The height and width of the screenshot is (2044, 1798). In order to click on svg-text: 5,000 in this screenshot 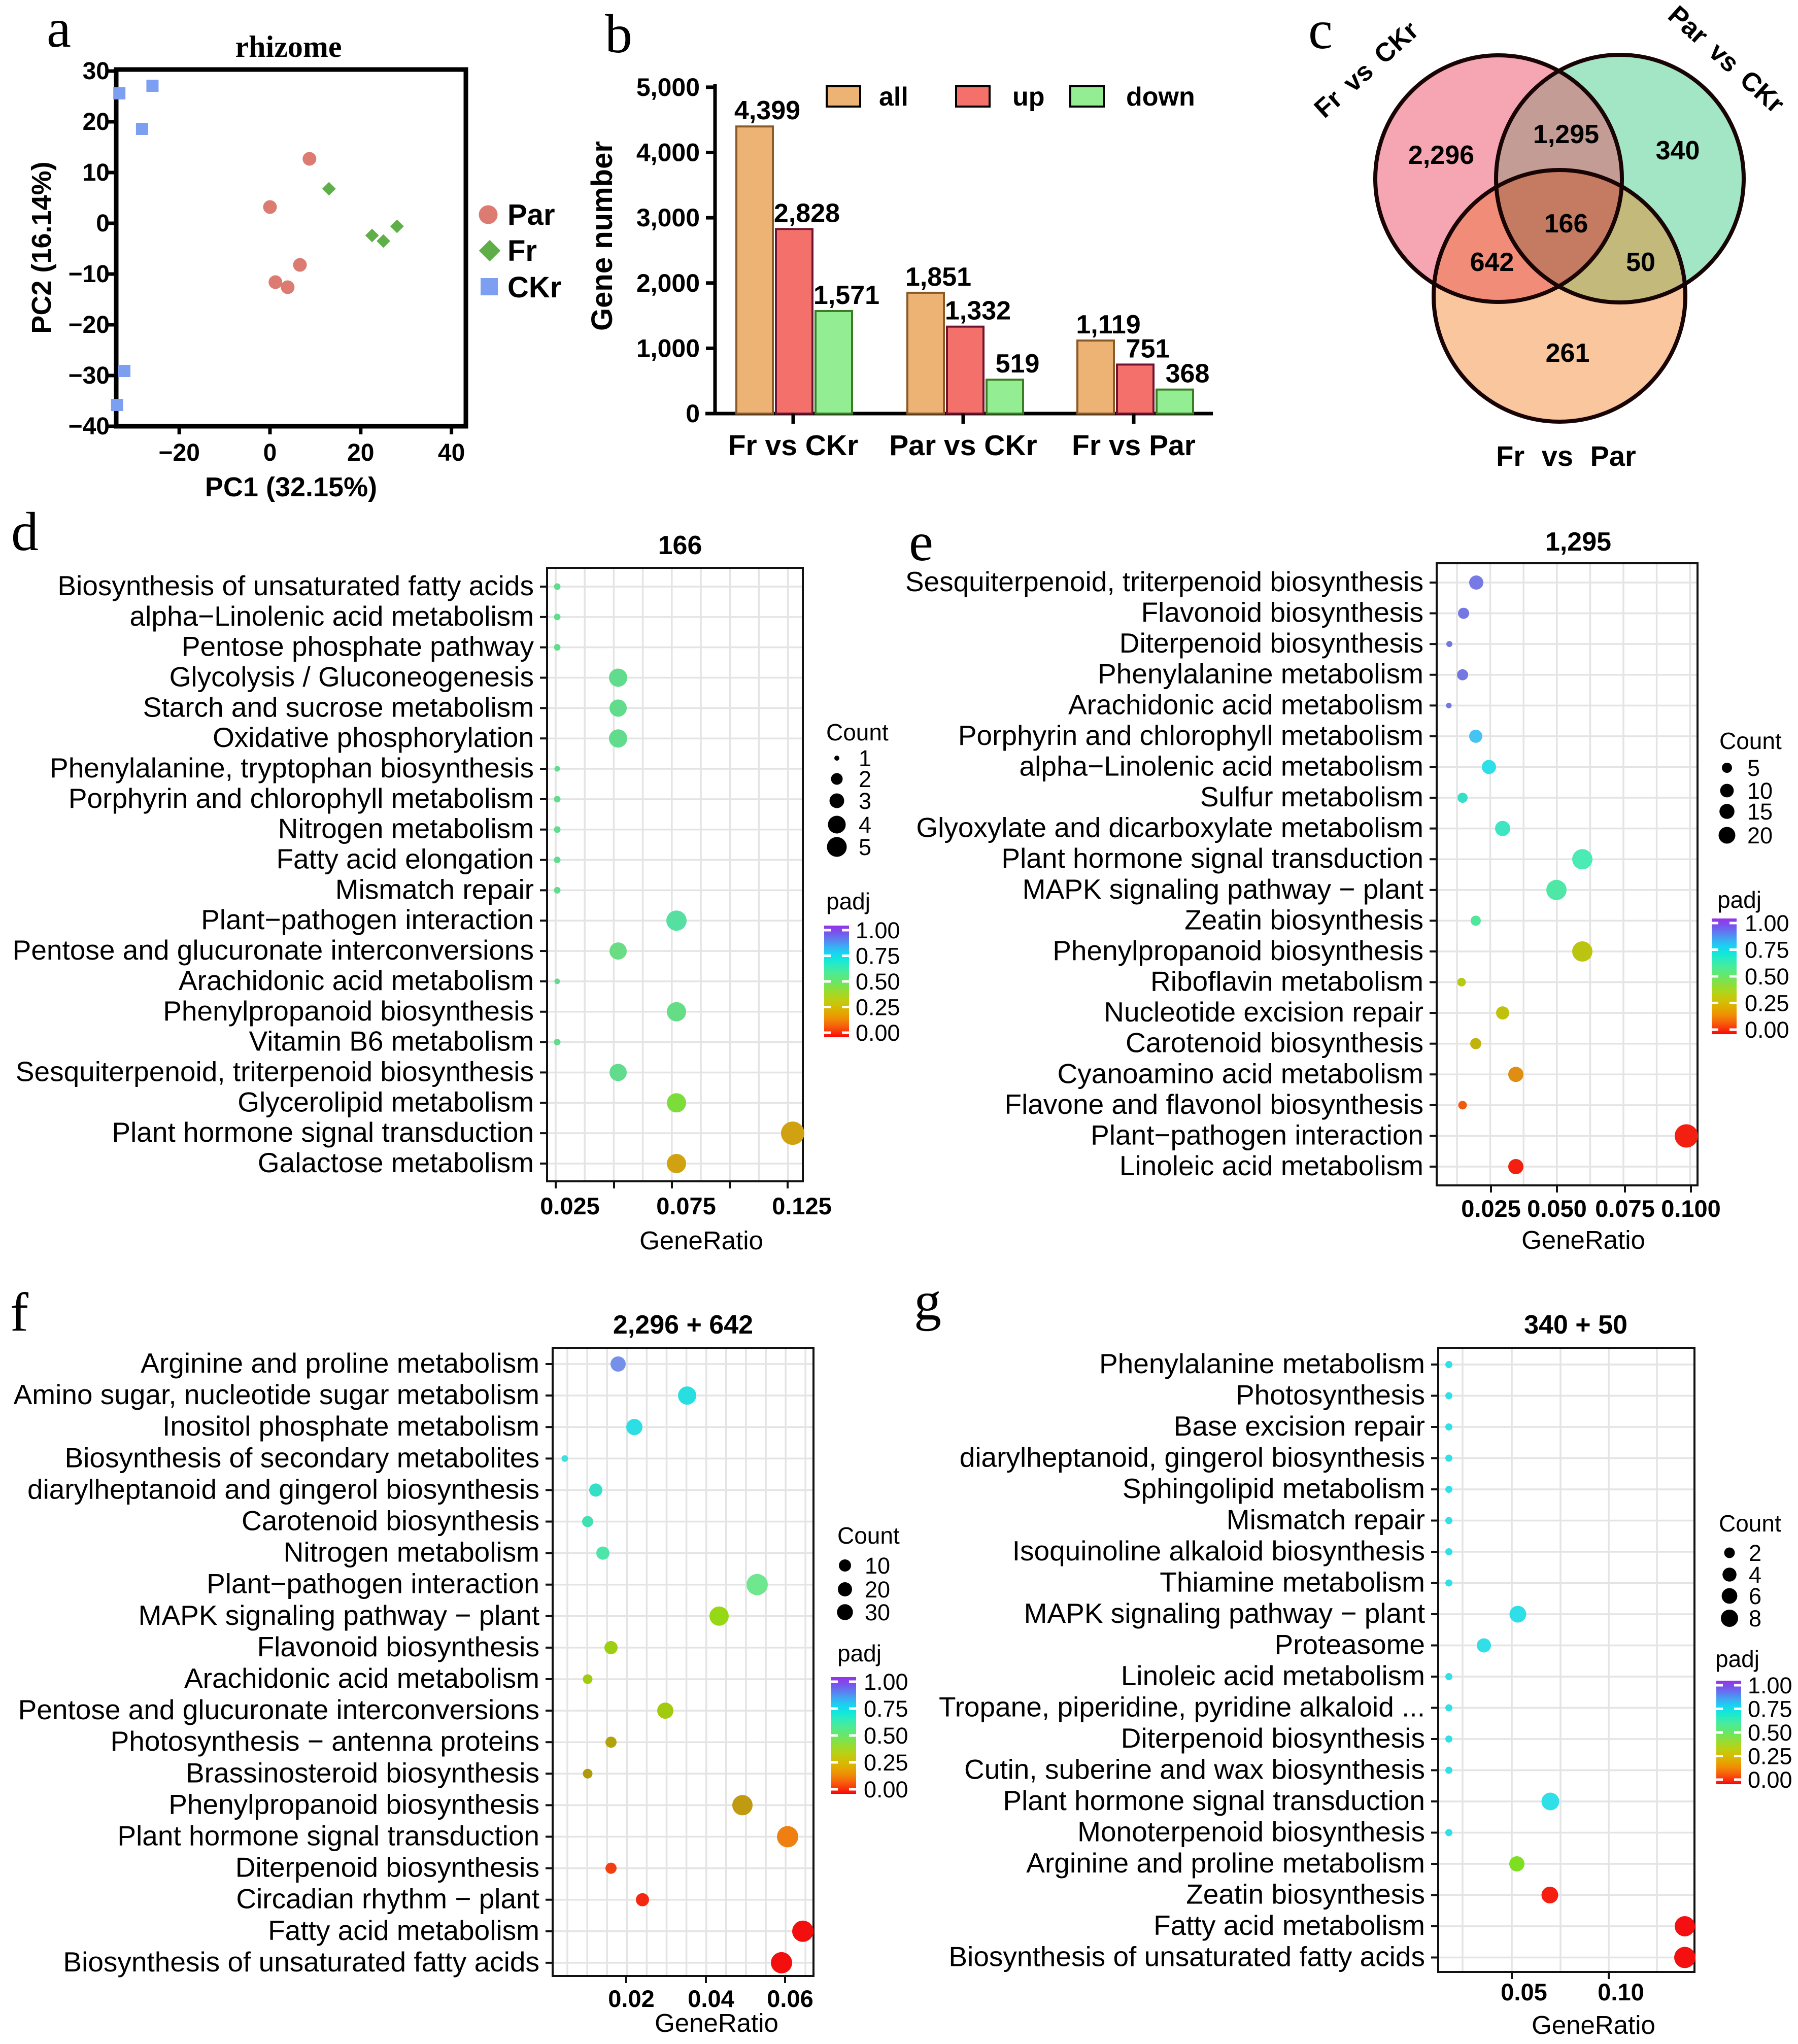, I will do `click(668, 87)`.